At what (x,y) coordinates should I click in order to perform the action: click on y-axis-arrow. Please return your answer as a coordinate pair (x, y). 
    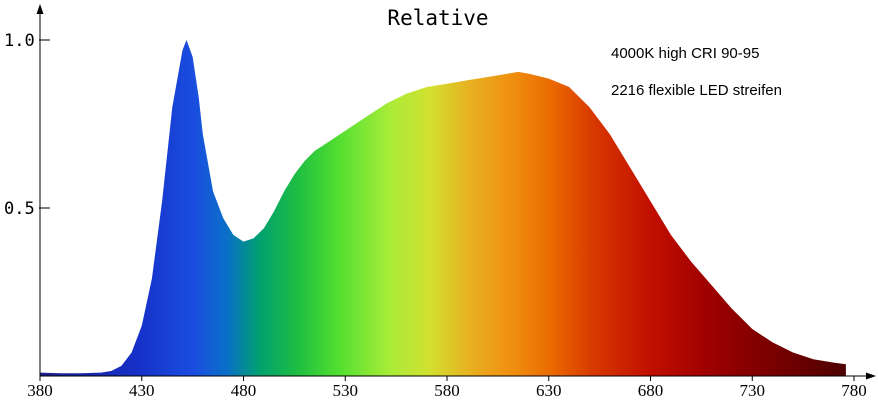
    Looking at the image, I should click on (40, 9).